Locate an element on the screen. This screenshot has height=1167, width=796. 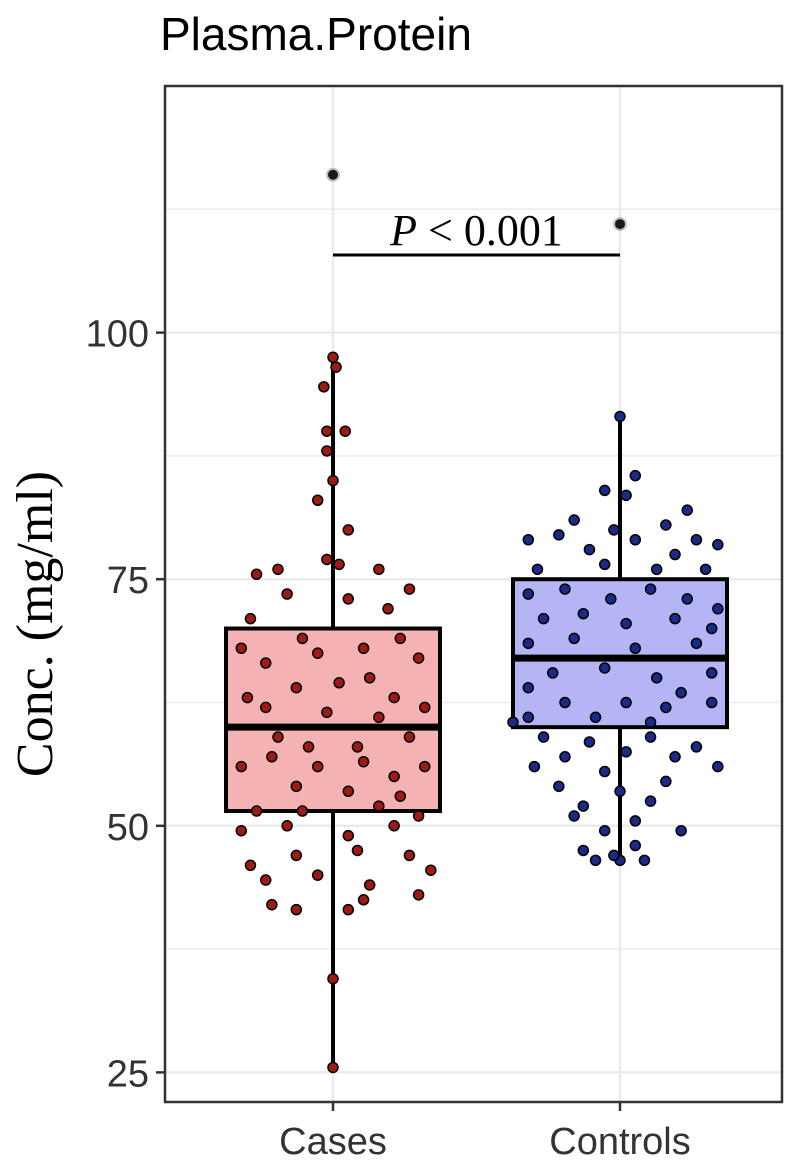
y-tick-label: 100 is located at coordinates (117, 335).